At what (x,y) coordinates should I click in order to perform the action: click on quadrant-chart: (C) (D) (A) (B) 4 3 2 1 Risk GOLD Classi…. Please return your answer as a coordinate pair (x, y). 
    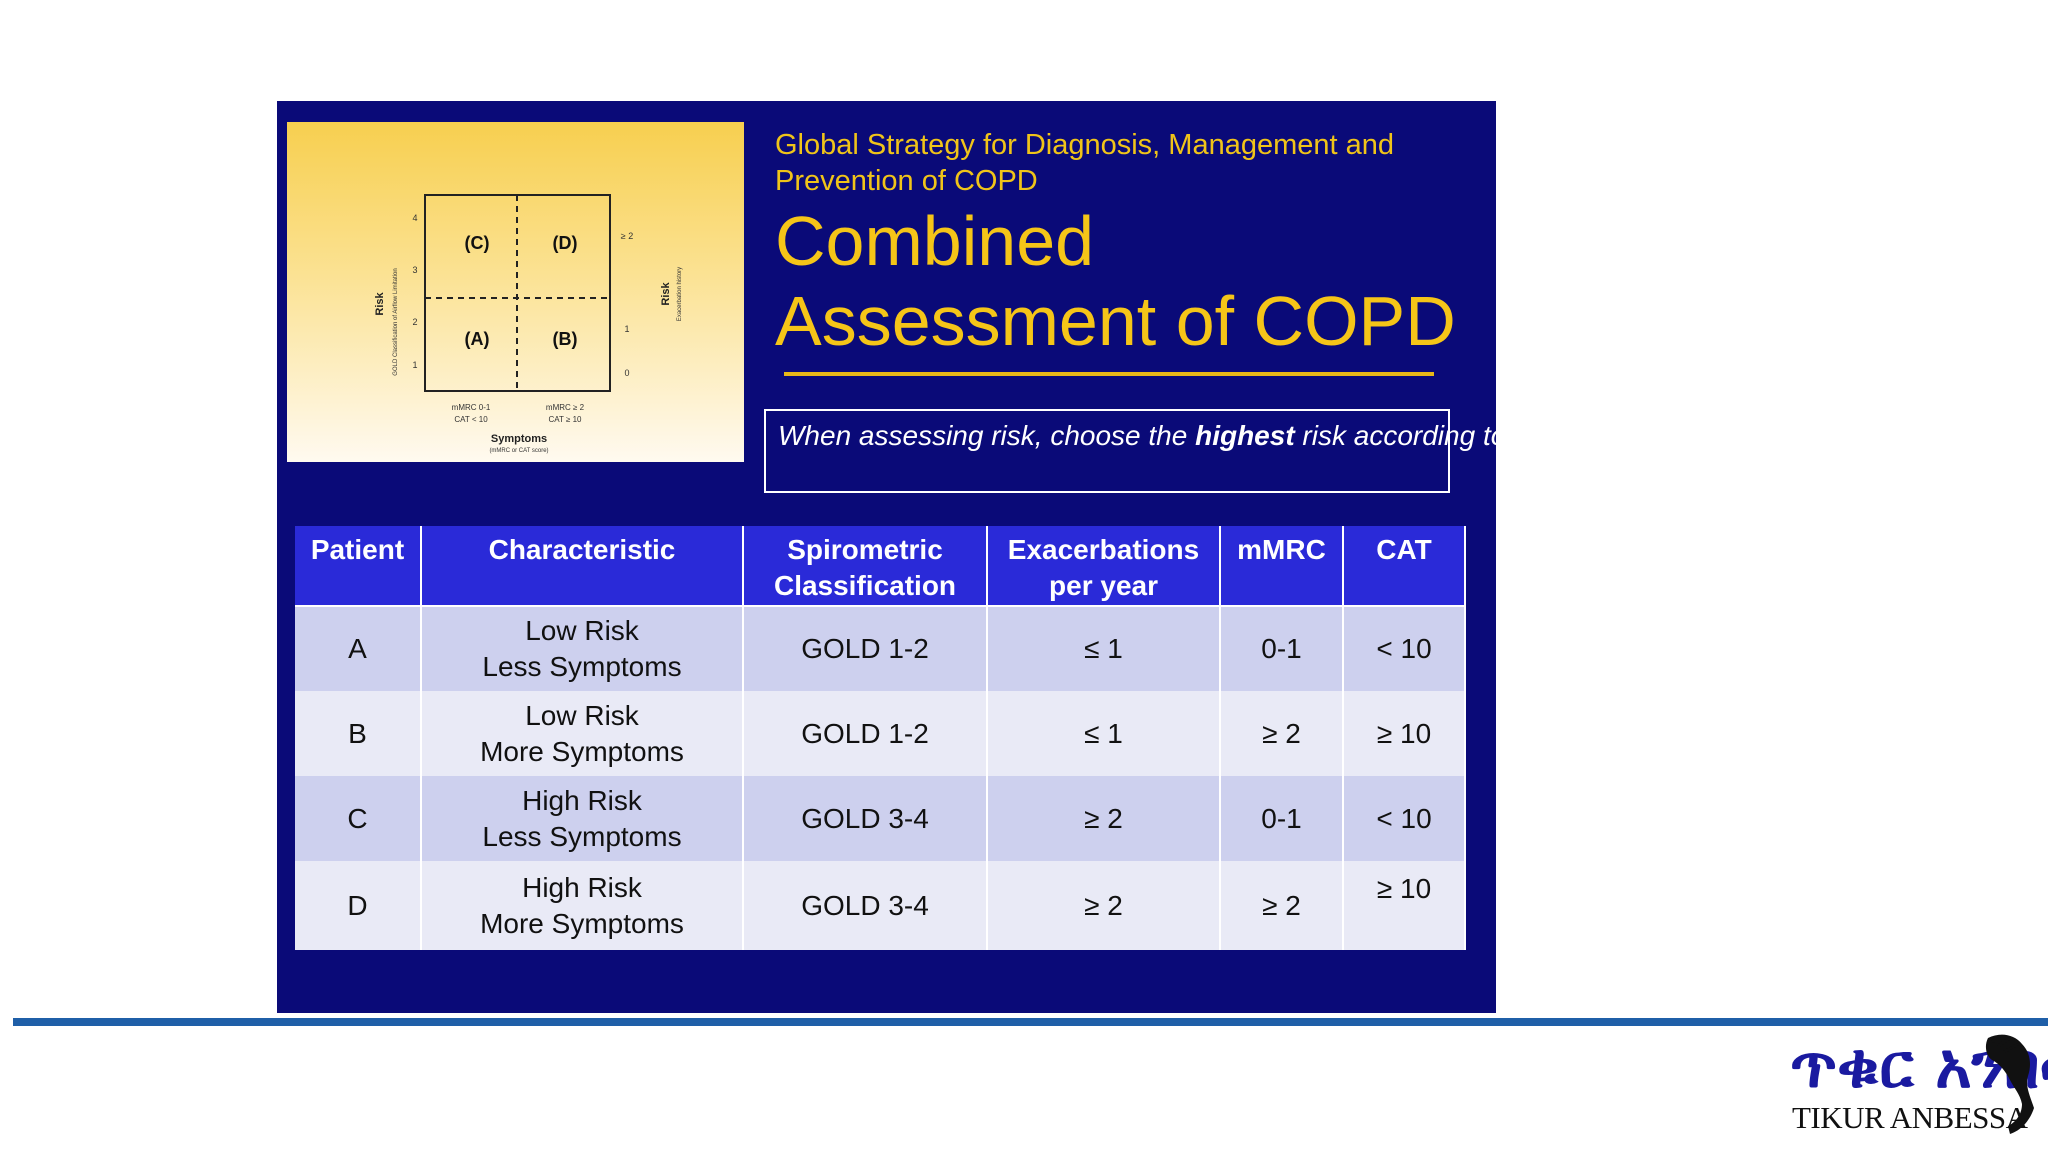
    Looking at the image, I should click on (528, 324).